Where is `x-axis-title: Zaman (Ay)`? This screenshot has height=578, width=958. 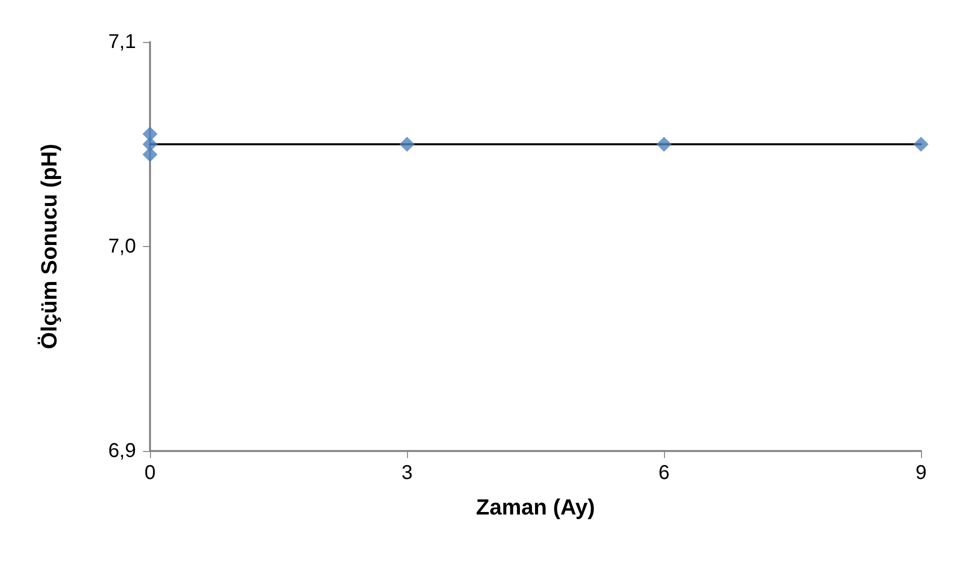
x-axis-title: Zaman (Ay) is located at coordinates (535, 507).